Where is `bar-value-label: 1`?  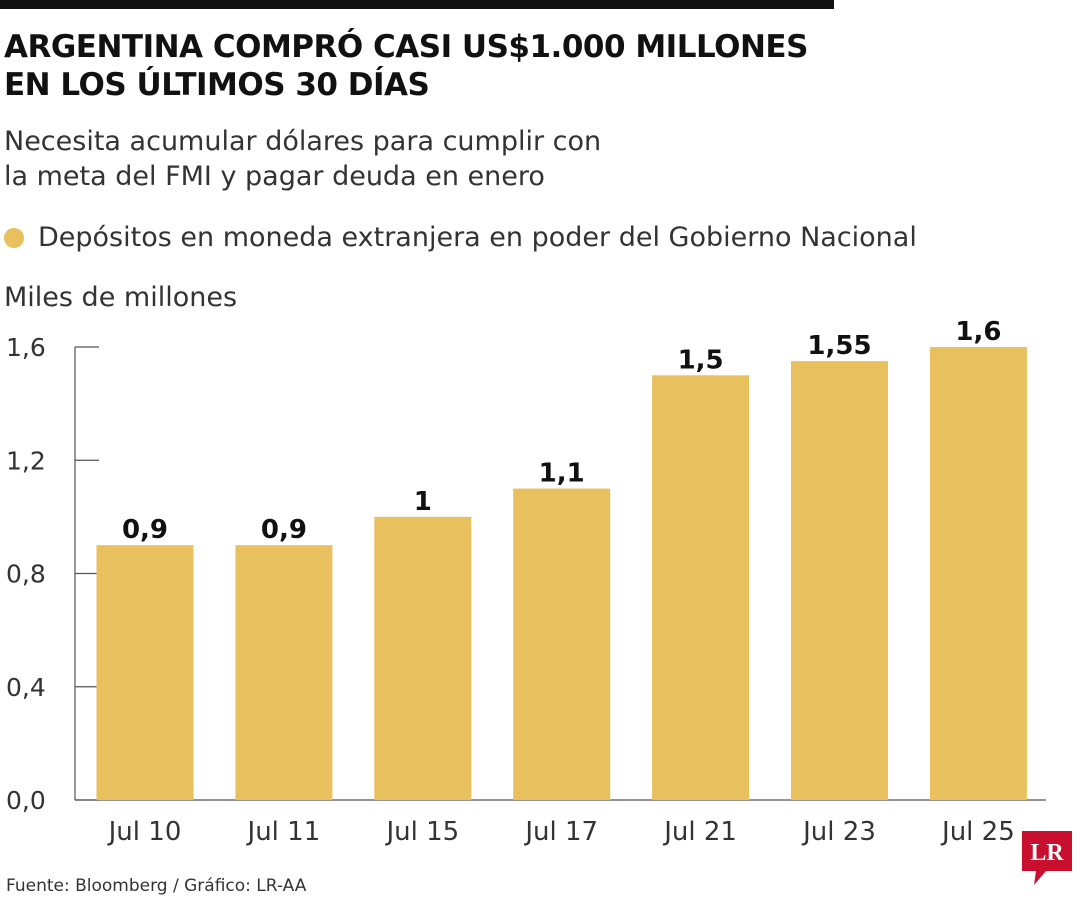 bar-value-label: 1 is located at coordinates (423, 502).